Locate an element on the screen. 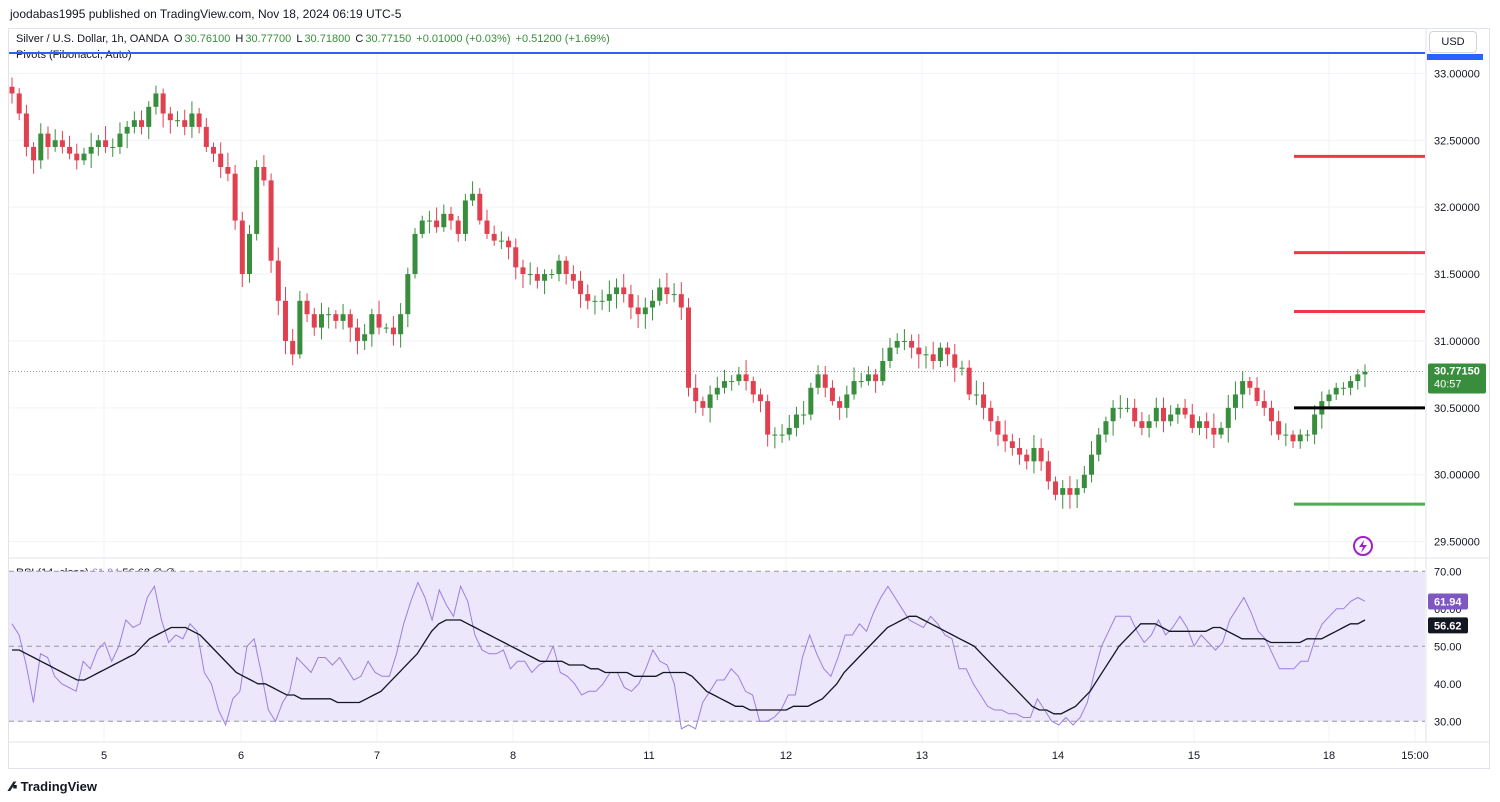  open-value: 30.76100 is located at coordinates (207, 39).